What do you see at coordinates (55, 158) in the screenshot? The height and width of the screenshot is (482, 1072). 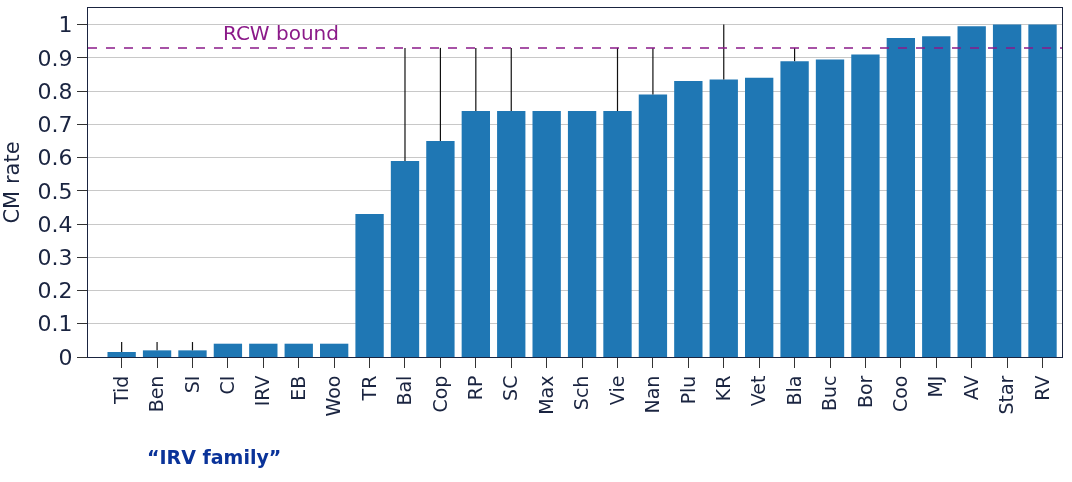 I see `y-tick-label: 0.6` at bounding box center [55, 158].